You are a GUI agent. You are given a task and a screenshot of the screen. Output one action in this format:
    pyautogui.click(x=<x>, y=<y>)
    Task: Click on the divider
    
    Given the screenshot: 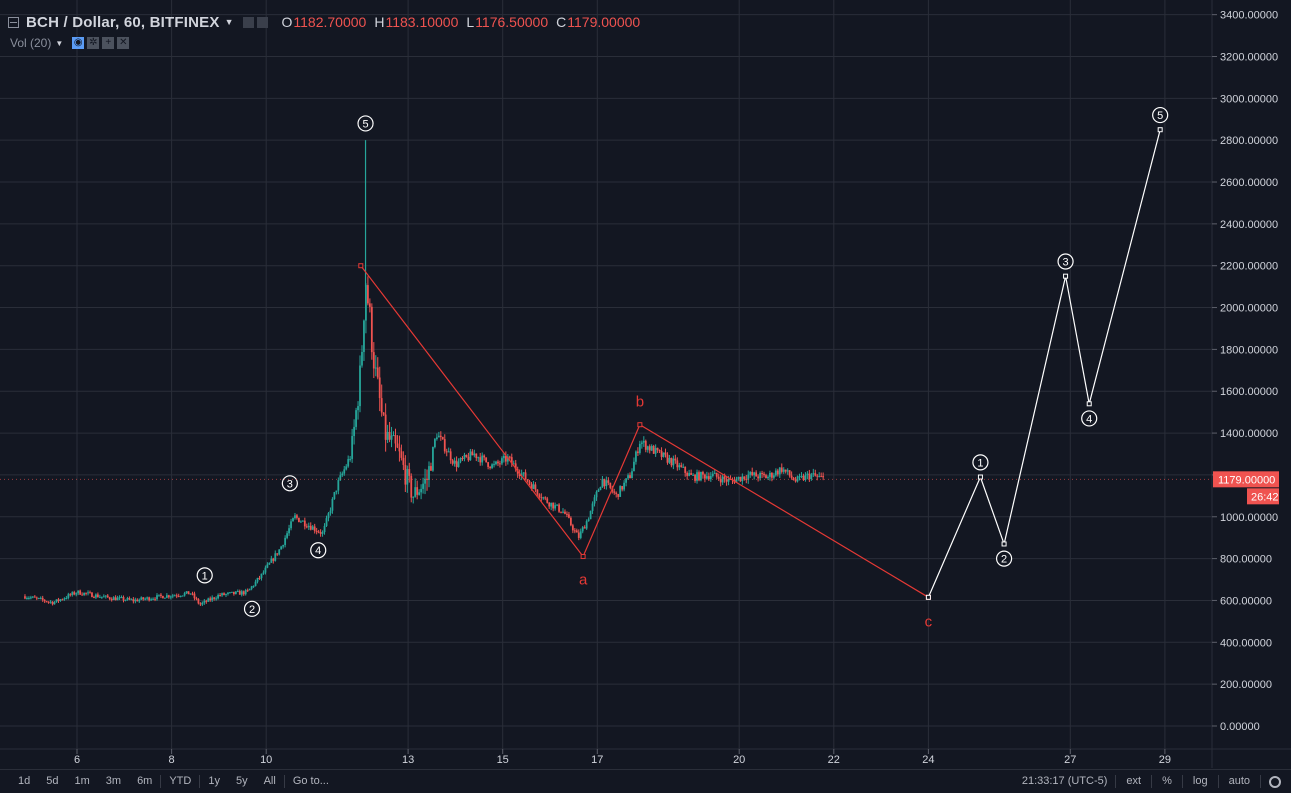 What is the action you would take?
    pyautogui.click(x=1260, y=781)
    